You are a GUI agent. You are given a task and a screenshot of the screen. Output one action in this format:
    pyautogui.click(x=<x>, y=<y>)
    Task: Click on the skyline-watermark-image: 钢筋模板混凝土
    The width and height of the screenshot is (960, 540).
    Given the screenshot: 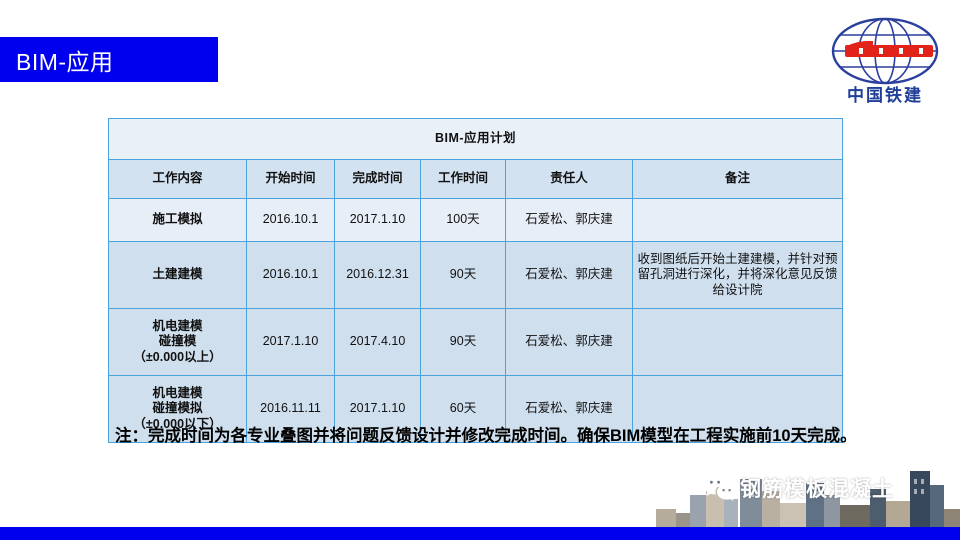 What is the action you would take?
    pyautogui.click(x=777, y=496)
    